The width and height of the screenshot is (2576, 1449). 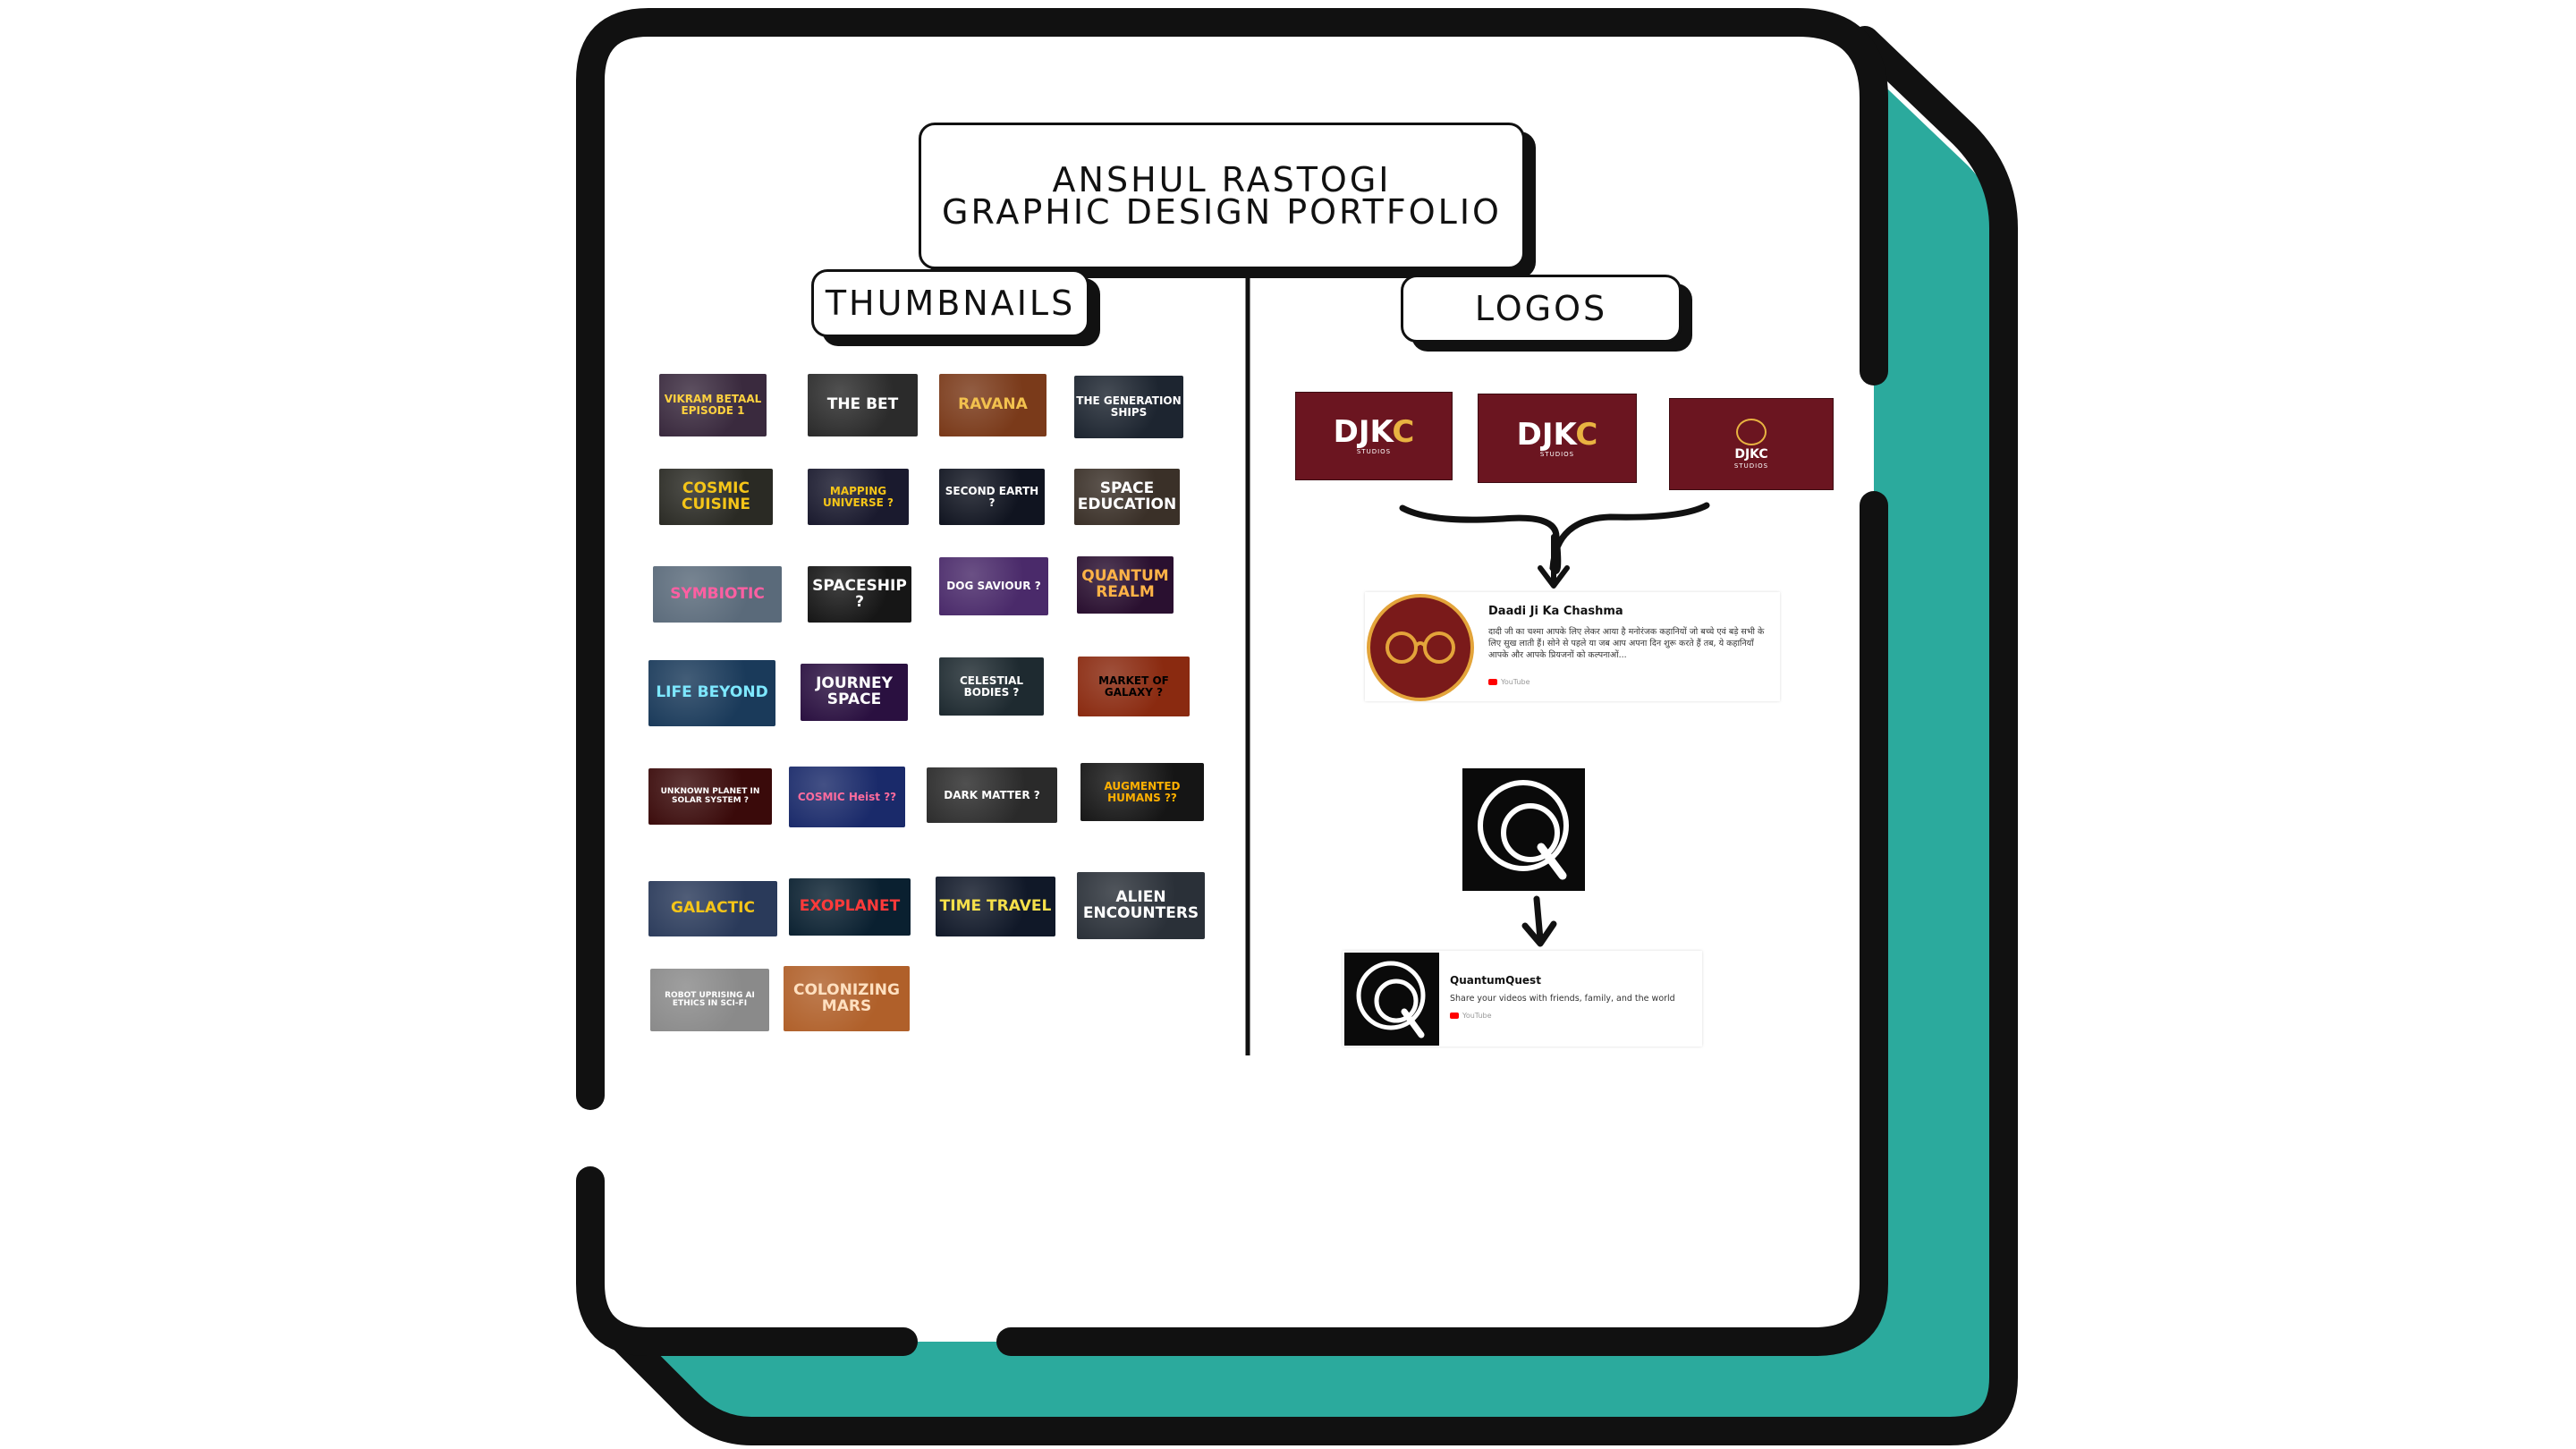 I want to click on title-line-1: ANSHUL RASTOGI, so click(x=1222, y=179).